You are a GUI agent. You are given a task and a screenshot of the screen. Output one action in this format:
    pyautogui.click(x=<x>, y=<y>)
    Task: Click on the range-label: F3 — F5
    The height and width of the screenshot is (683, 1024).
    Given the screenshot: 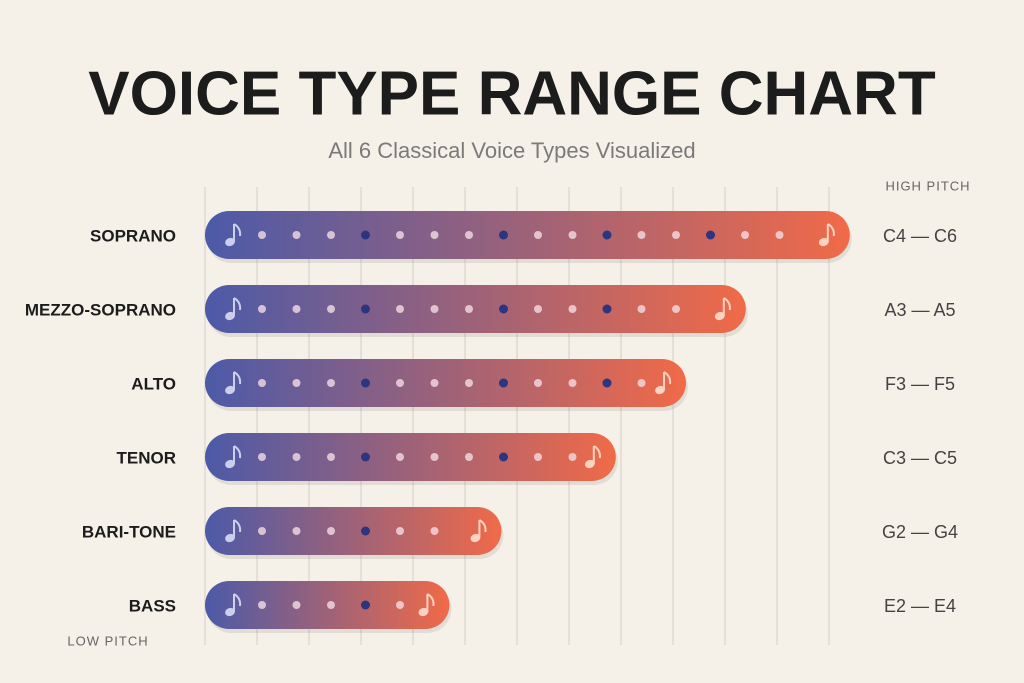 What is the action you would take?
    pyautogui.click(x=920, y=384)
    